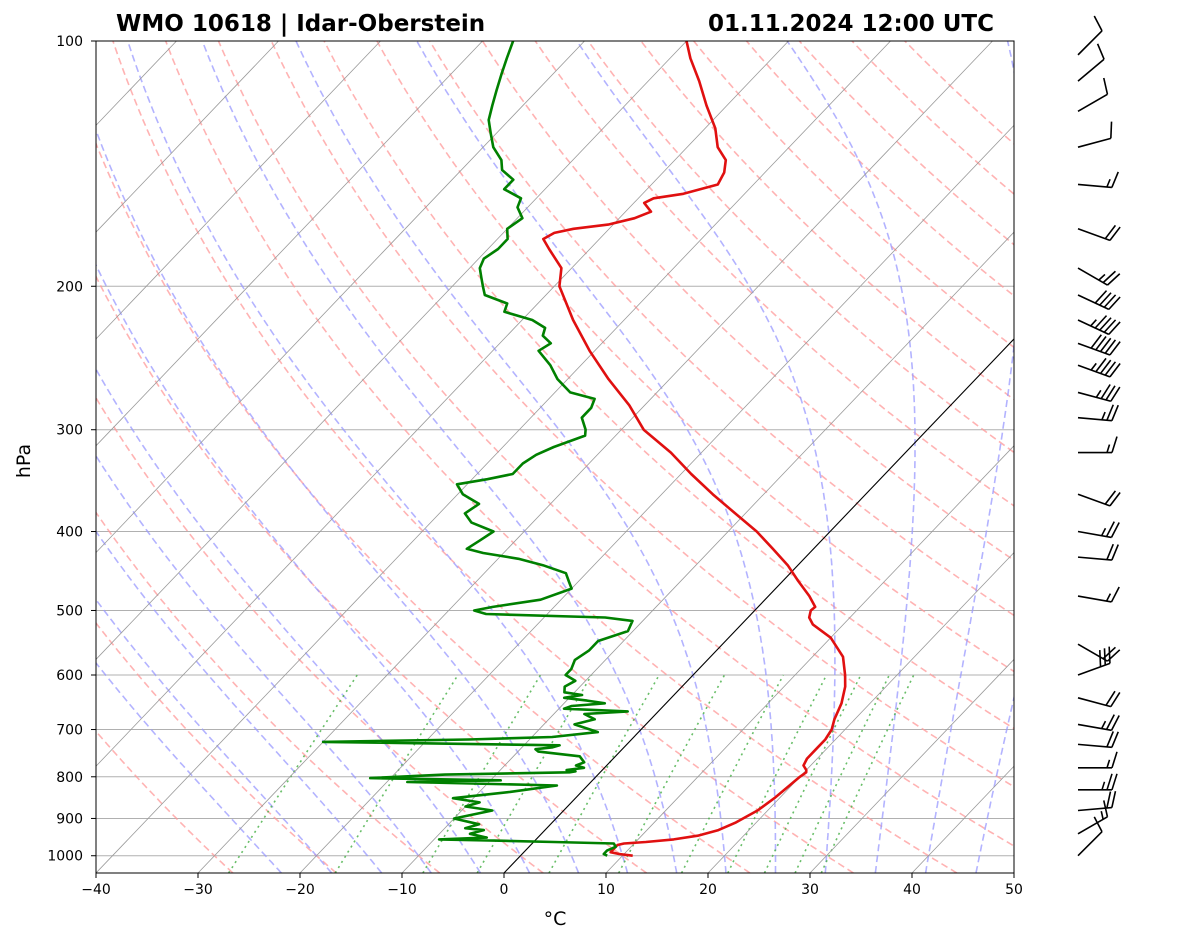 The height and width of the screenshot is (941, 1181). What do you see at coordinates (555, 919) in the screenshot?
I see `x-axis-label: °C` at bounding box center [555, 919].